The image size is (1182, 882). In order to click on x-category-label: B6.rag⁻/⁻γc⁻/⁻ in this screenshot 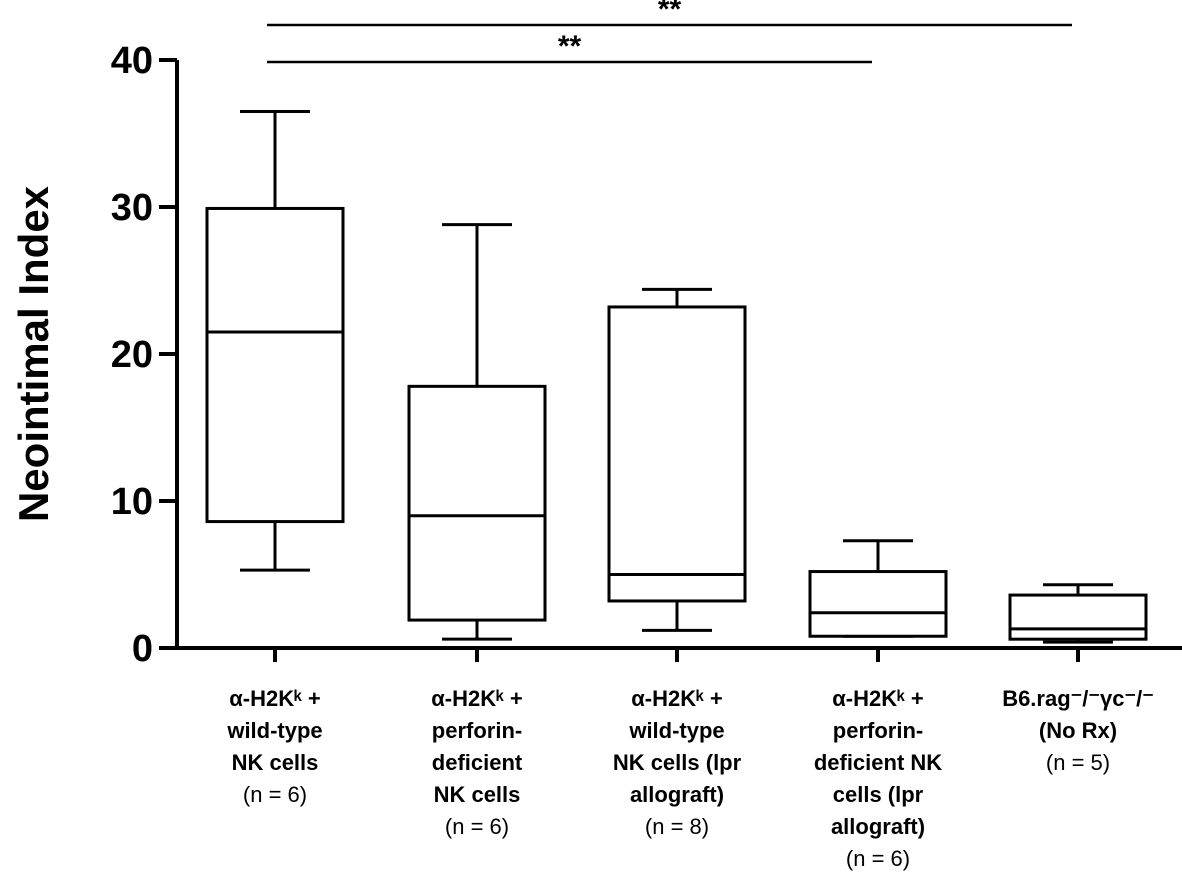, I will do `click(1078, 698)`.